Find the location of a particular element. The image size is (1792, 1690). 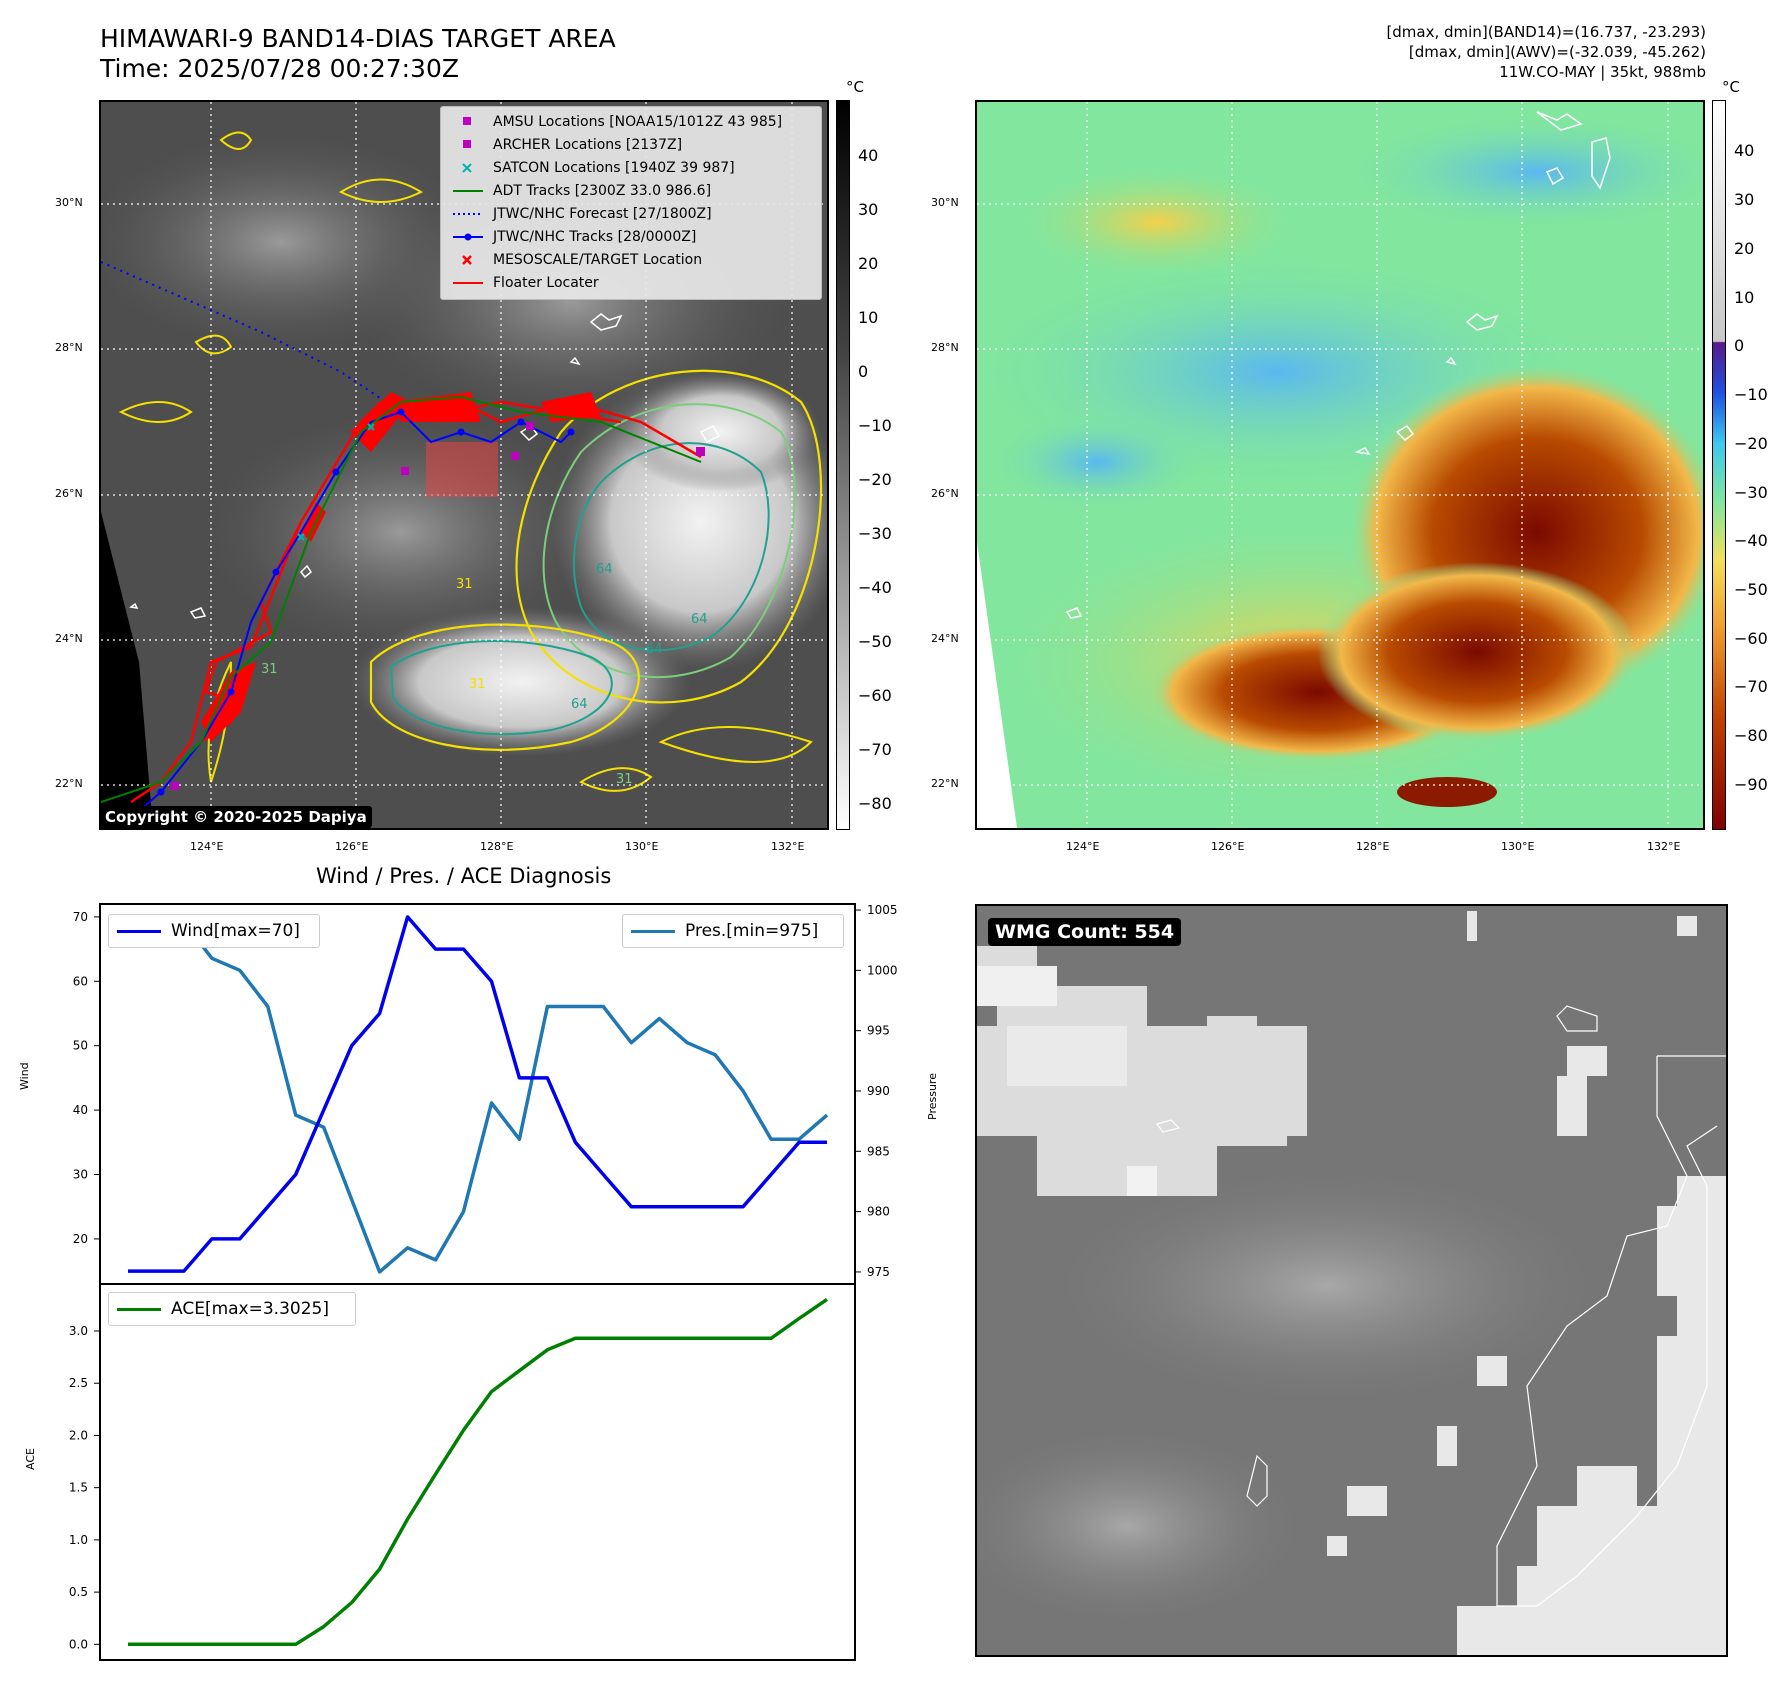

awv-moist-region is located at coordinates (1157, 222).